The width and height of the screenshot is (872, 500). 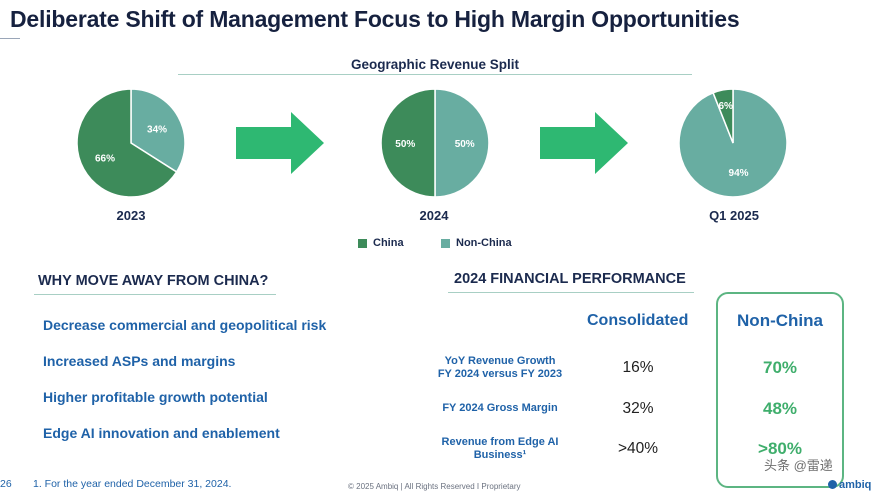 What do you see at coordinates (388, 243) in the screenshot?
I see `legend-label-china: China` at bounding box center [388, 243].